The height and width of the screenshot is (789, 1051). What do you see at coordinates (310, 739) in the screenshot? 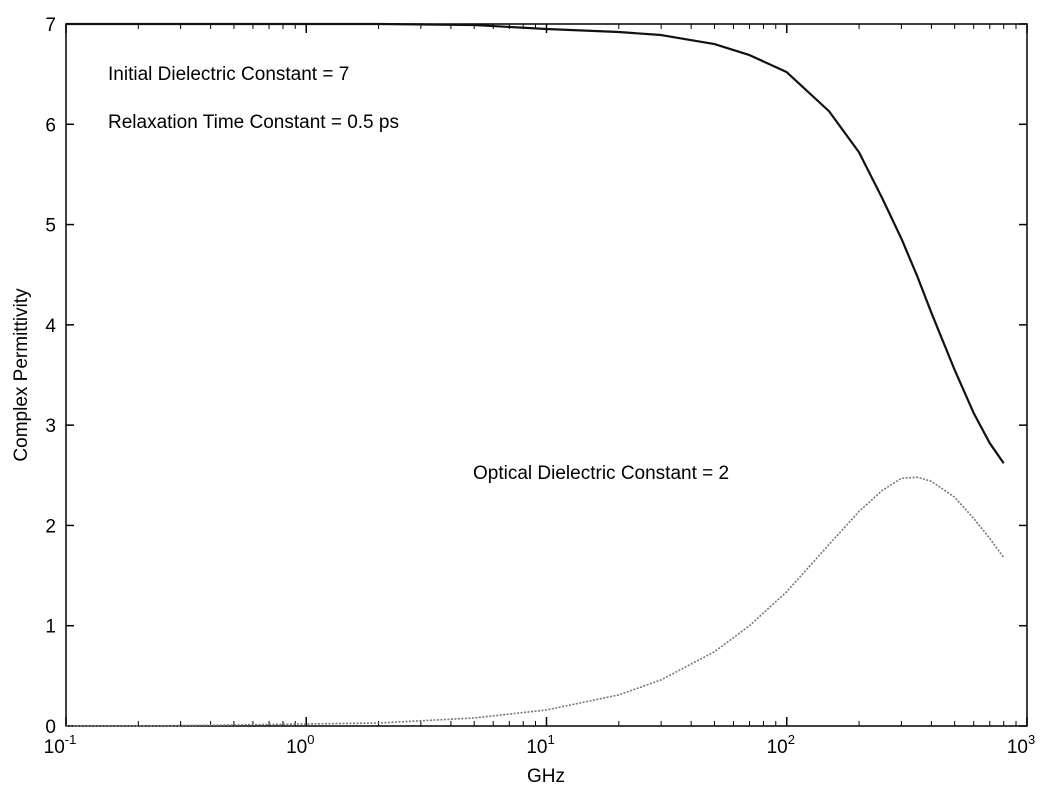
I see `x-tick-exponent: 0` at bounding box center [310, 739].